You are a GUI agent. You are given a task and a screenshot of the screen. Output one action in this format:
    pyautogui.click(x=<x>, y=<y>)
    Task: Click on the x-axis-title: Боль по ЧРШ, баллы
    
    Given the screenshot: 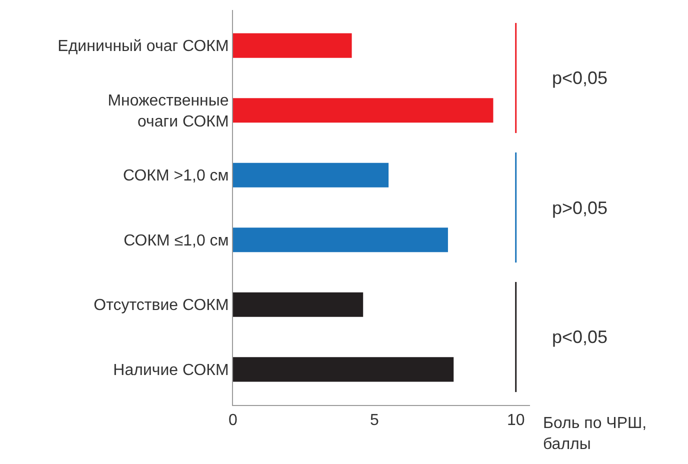 What is the action you would take?
    pyautogui.click(x=595, y=434)
    